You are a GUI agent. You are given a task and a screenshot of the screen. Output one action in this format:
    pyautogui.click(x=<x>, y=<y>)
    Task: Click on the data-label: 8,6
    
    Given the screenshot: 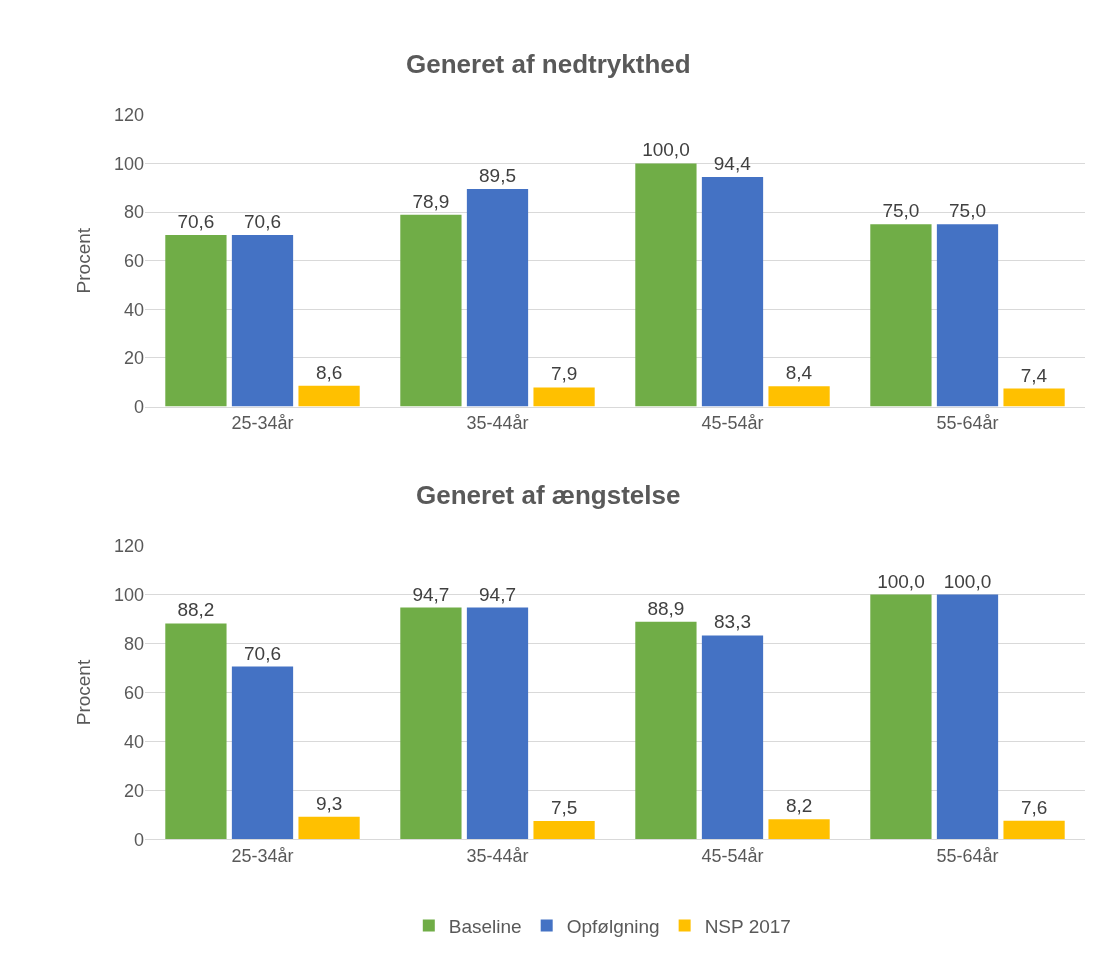 What is the action you would take?
    pyautogui.click(x=329, y=372)
    